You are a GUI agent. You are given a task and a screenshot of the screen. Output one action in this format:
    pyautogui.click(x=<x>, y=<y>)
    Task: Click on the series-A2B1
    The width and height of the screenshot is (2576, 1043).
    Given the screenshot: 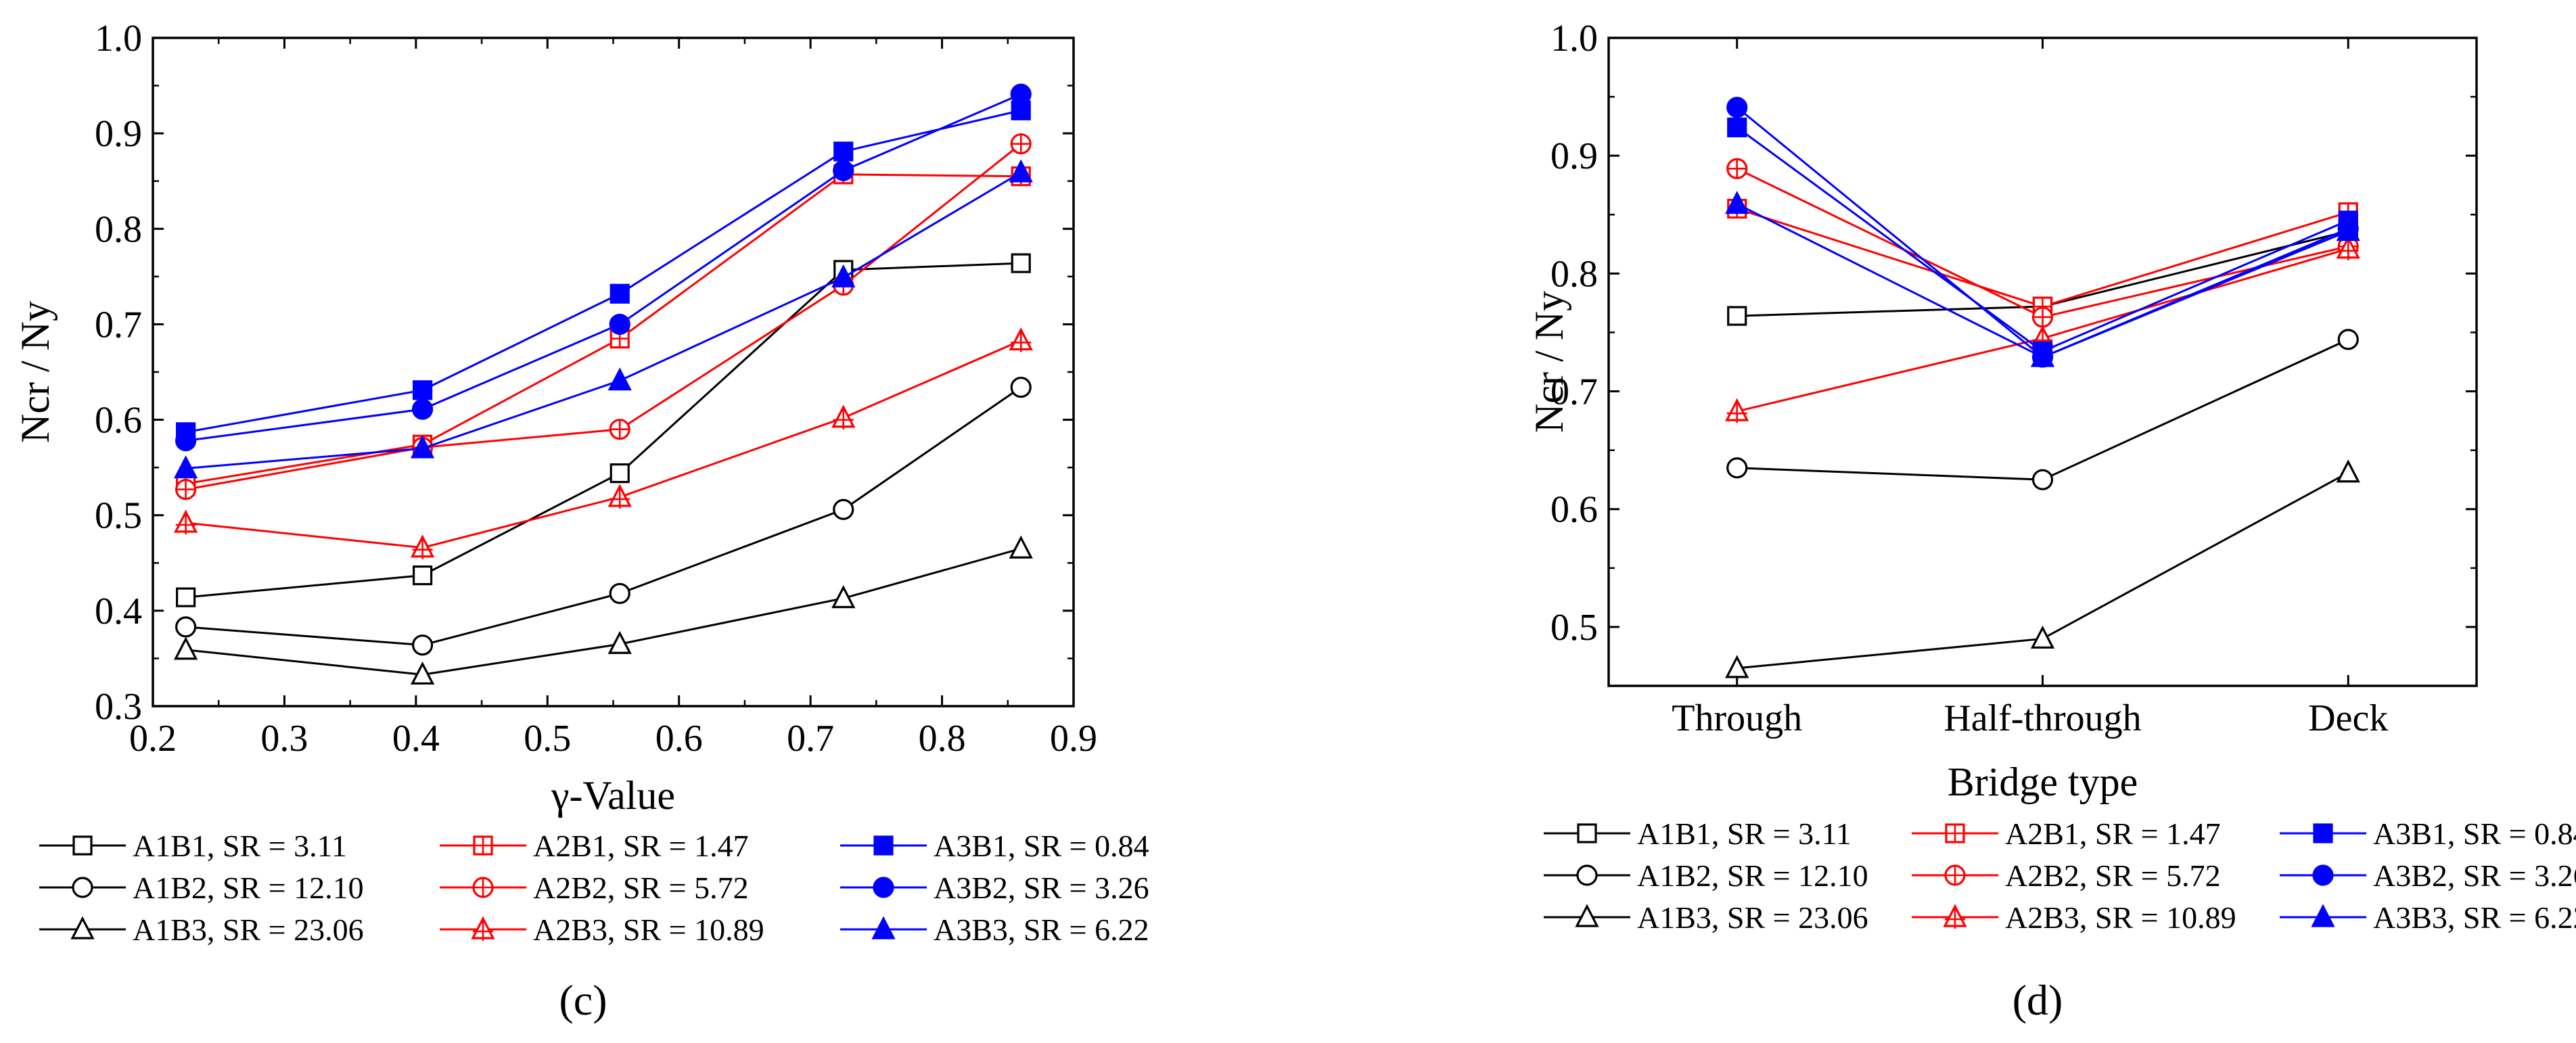 What is the action you would take?
    pyautogui.click(x=603, y=329)
    